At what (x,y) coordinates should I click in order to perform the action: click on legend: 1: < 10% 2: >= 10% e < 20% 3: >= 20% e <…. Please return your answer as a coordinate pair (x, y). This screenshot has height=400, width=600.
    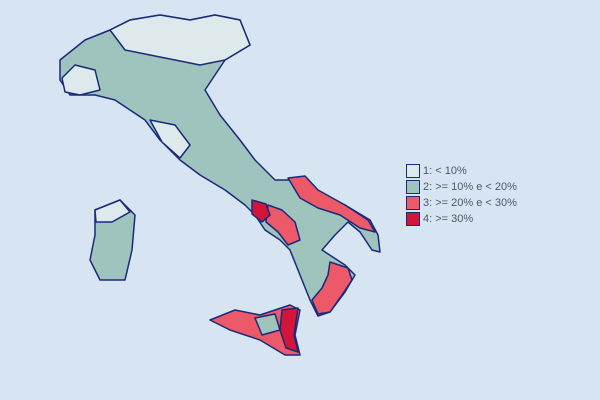
    Looking at the image, I should click on (461, 195).